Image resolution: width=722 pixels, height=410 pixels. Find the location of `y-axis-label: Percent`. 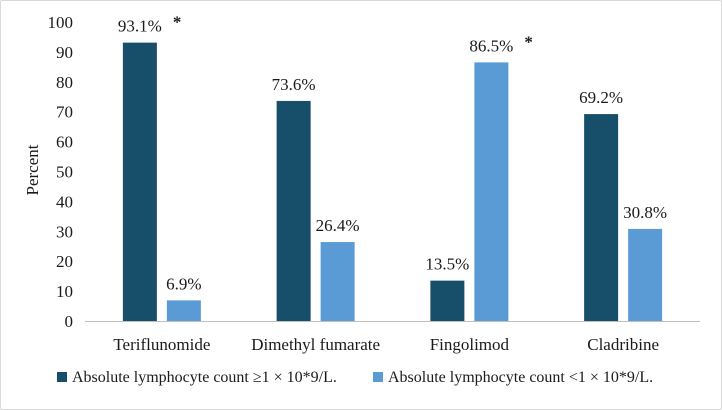

y-axis-label: Percent is located at coordinates (32, 169).